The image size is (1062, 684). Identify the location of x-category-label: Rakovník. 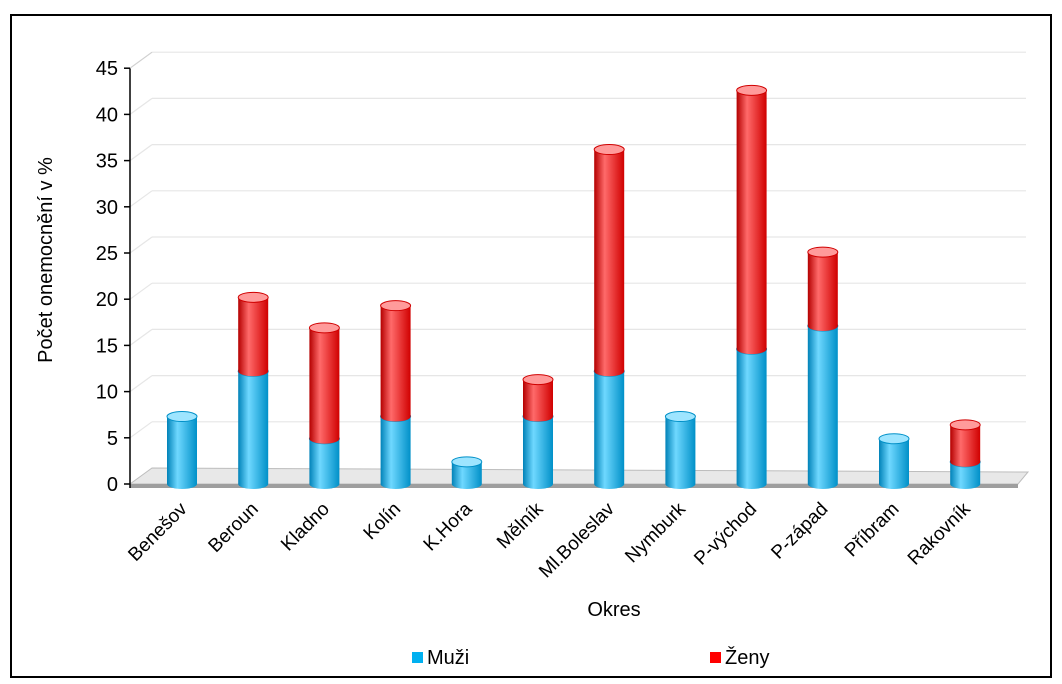
(939, 533).